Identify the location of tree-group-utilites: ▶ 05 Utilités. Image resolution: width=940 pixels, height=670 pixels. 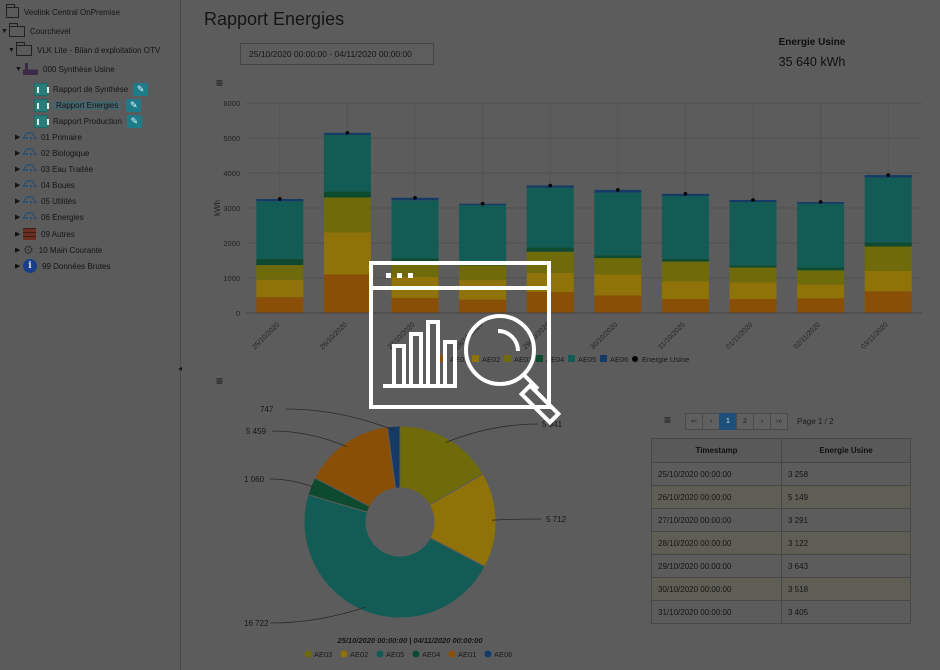
(45, 201).